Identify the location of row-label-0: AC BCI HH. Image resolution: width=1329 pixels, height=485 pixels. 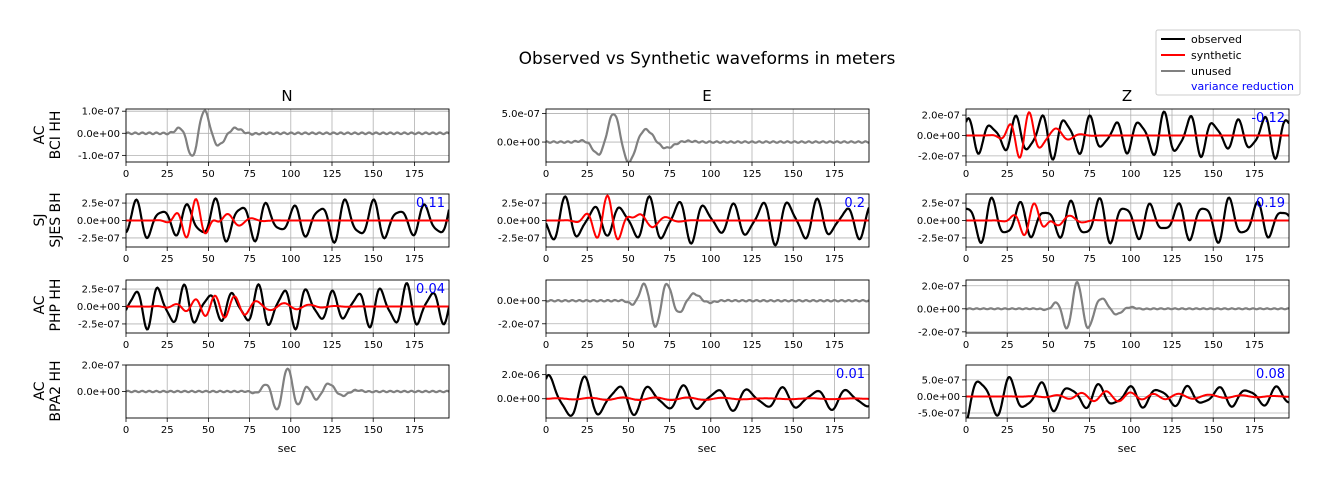
(48, 135).